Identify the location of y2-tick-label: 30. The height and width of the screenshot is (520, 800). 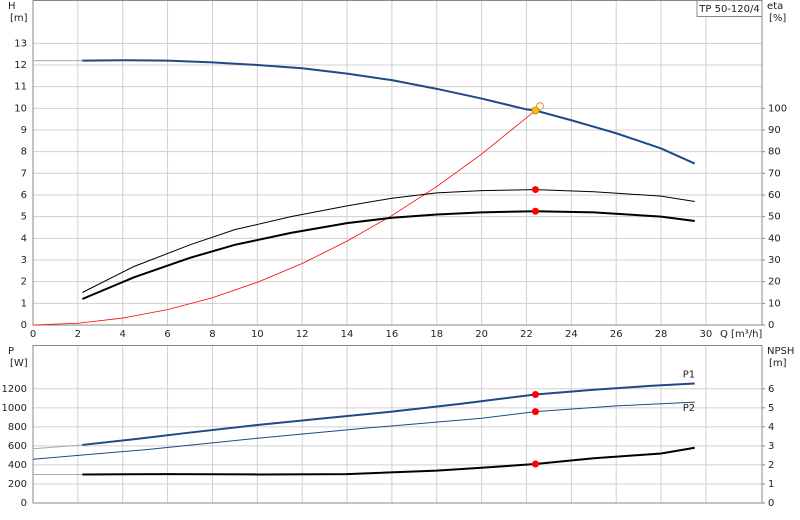
(774, 260).